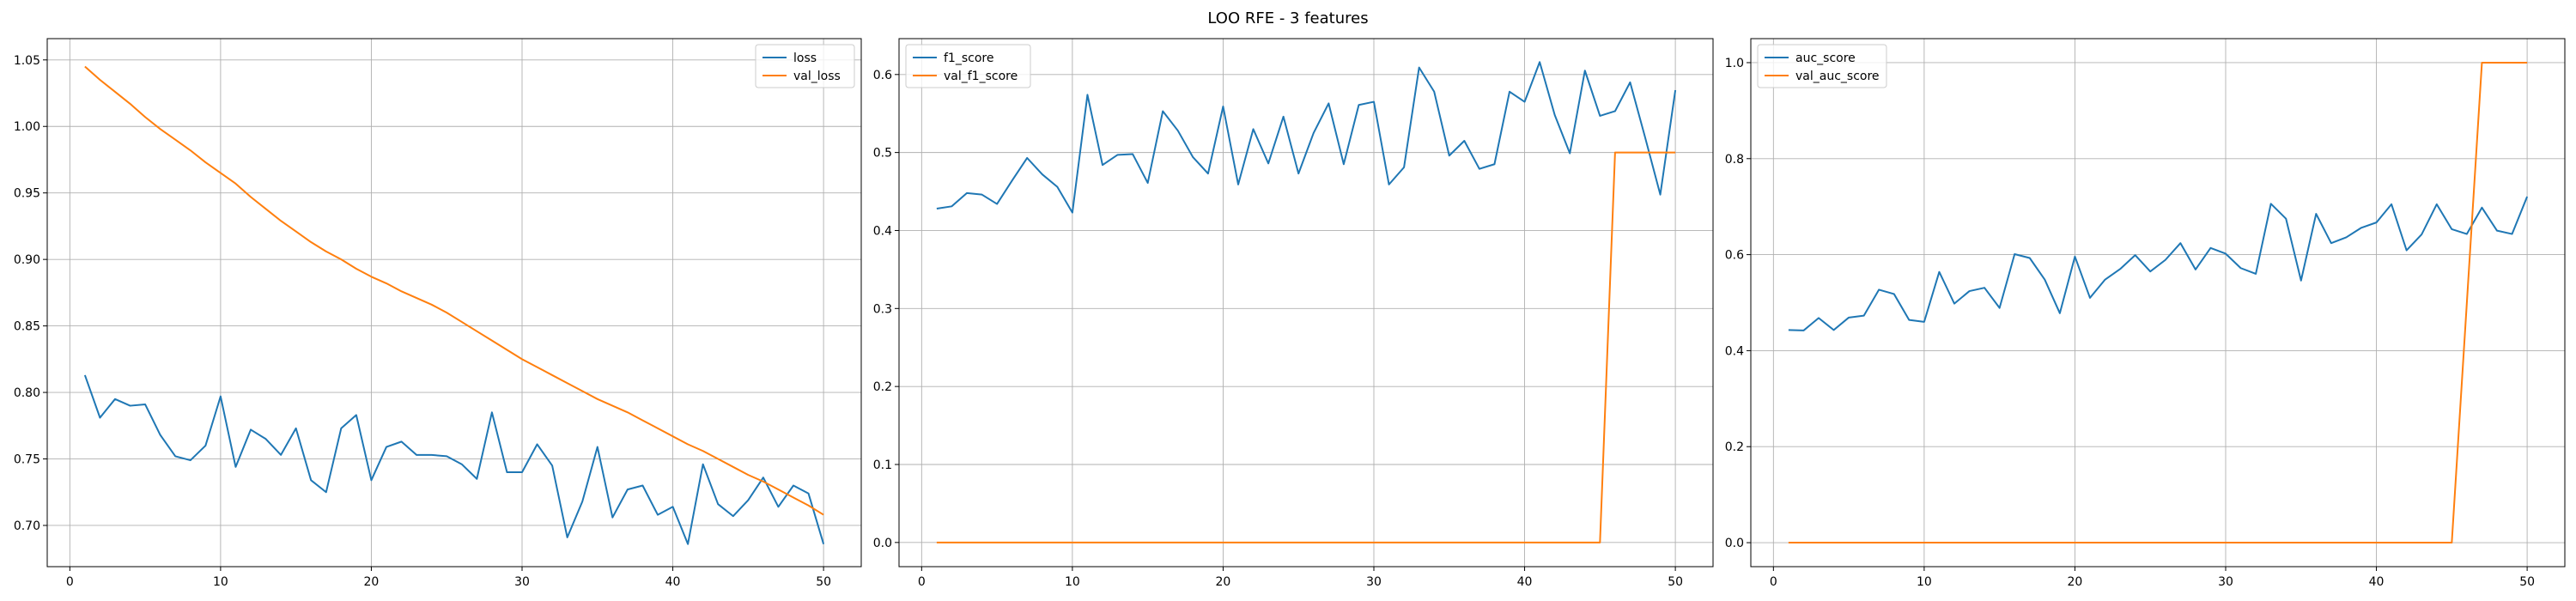  What do you see at coordinates (1826, 58) in the screenshot?
I see `legend-label-auc_score: auc_score` at bounding box center [1826, 58].